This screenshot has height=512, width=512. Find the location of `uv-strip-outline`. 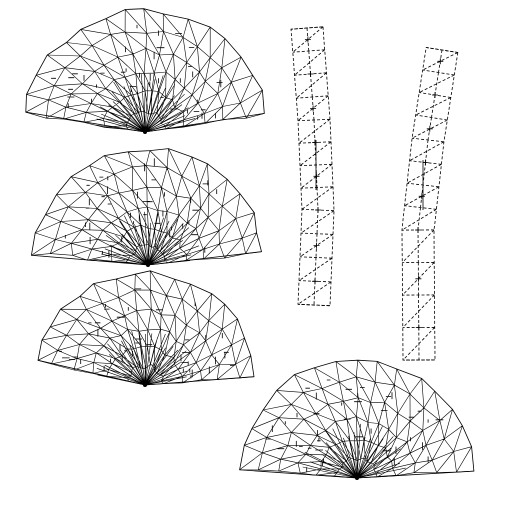

uv-strip-outline is located at coordinates (312, 166).